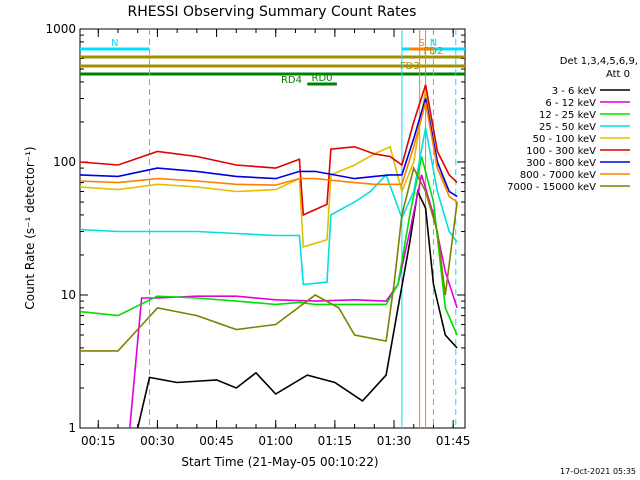  What do you see at coordinates (291, 80) in the screenshot?
I see `flag-label-rd4: RD4` at bounding box center [291, 80].